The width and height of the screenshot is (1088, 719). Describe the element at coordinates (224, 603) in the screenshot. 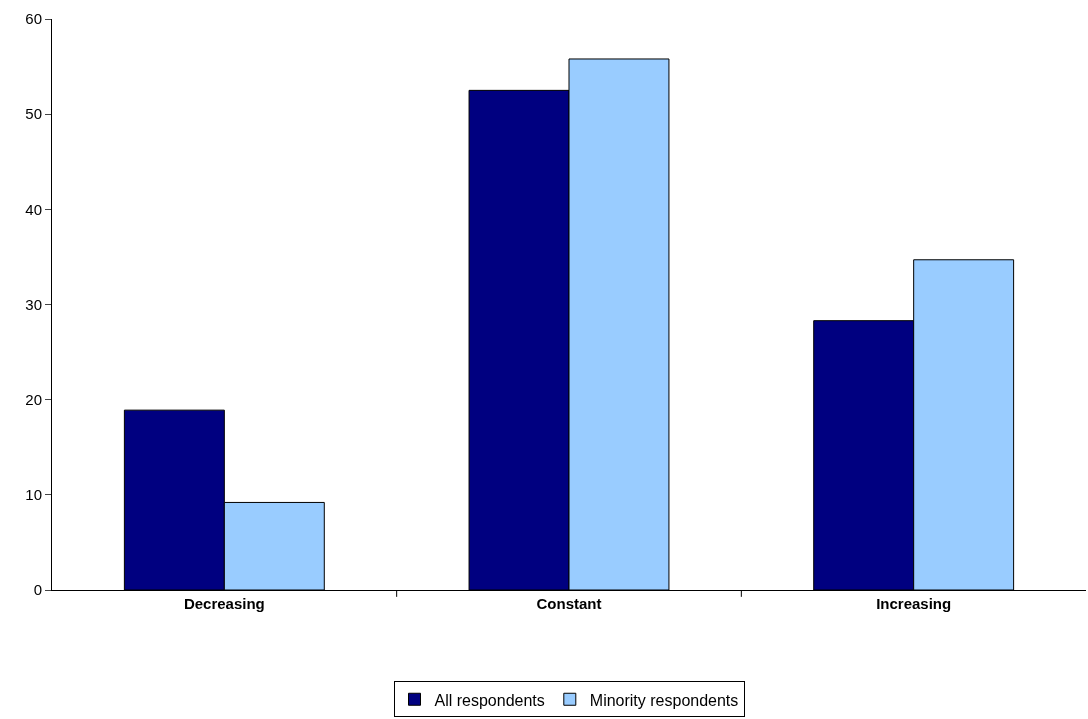

I see `x-tick-label: Decreasing` at that location.